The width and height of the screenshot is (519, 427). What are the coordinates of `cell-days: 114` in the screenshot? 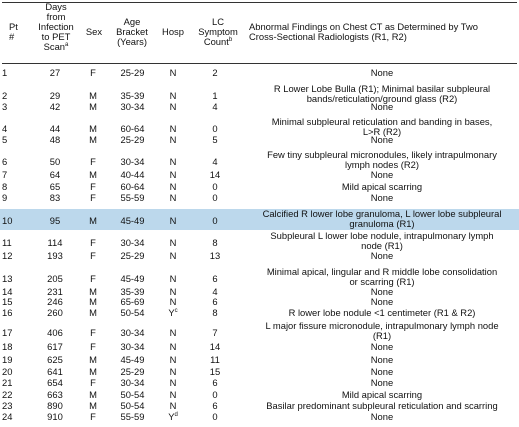 It's located at (55, 242).